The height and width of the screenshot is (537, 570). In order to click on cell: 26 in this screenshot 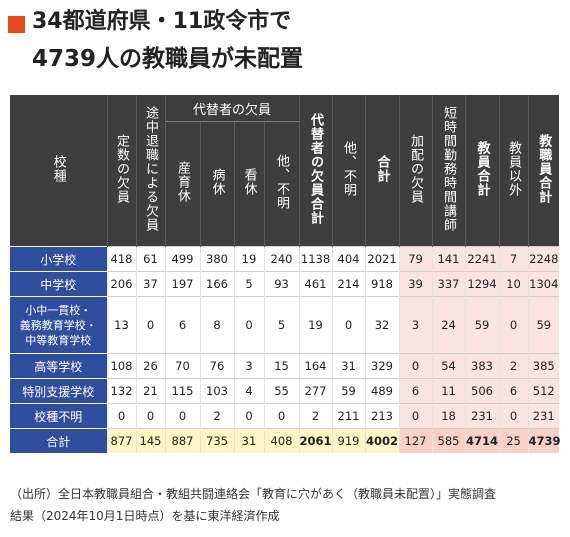, I will do `click(150, 366)`.